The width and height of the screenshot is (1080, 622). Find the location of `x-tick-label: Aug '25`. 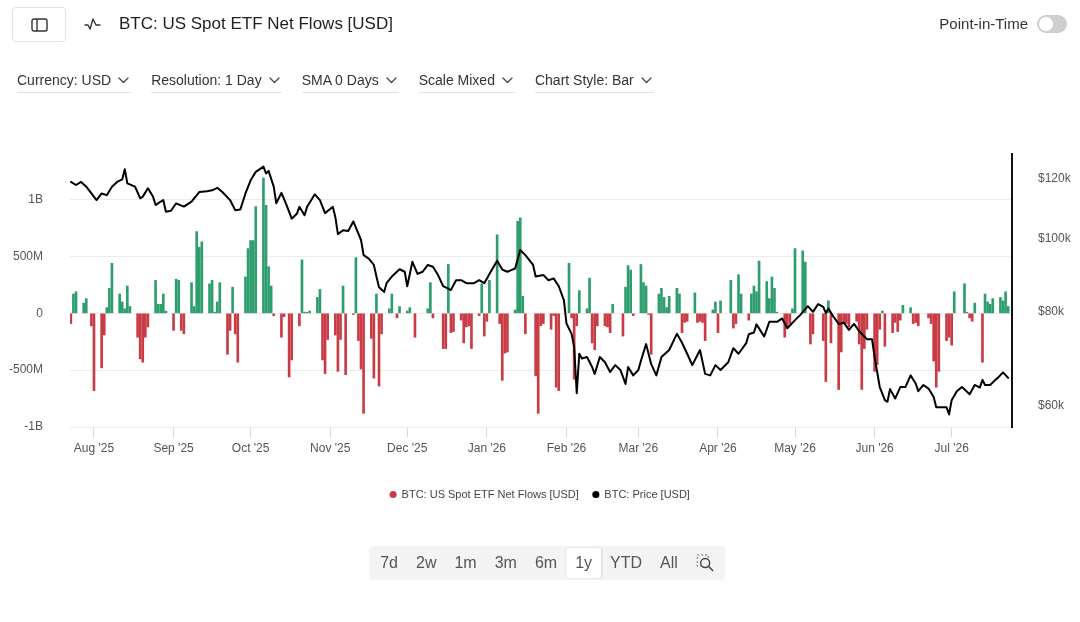

x-tick-label: Aug '25 is located at coordinates (94, 447).